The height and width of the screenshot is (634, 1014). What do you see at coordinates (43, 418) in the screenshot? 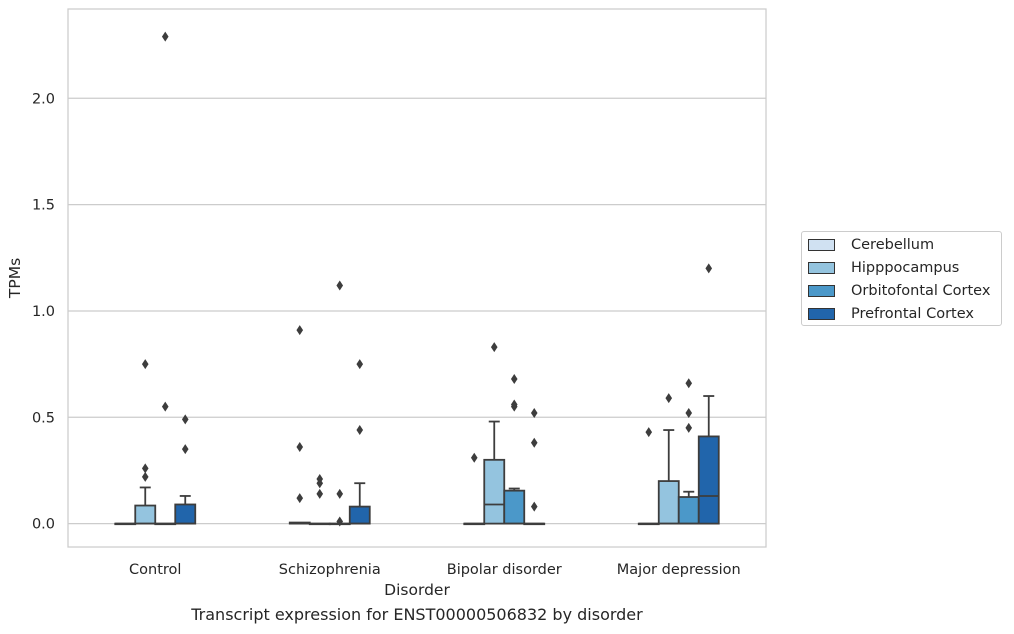
I see `y-tick-label: 0.5` at bounding box center [43, 418].